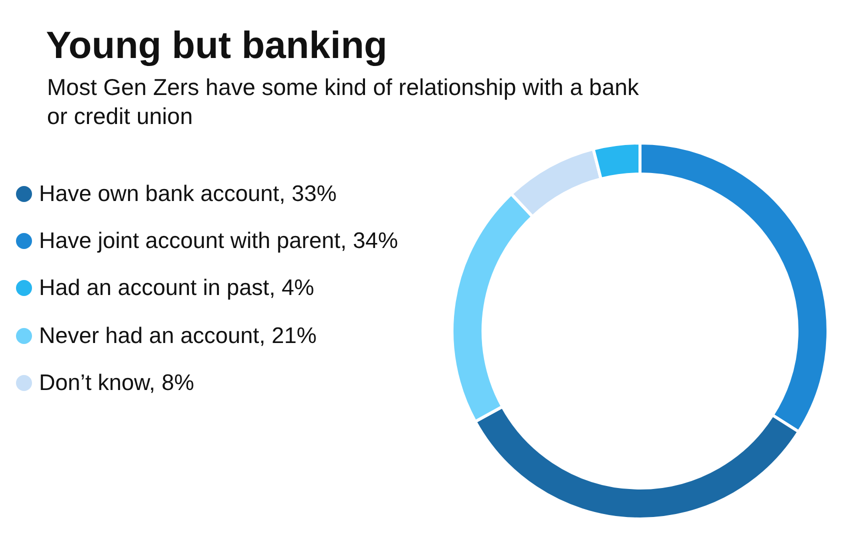  Describe the element at coordinates (176, 288) in the screenshot. I see `legend-label: Had an account in past, 4%` at that location.